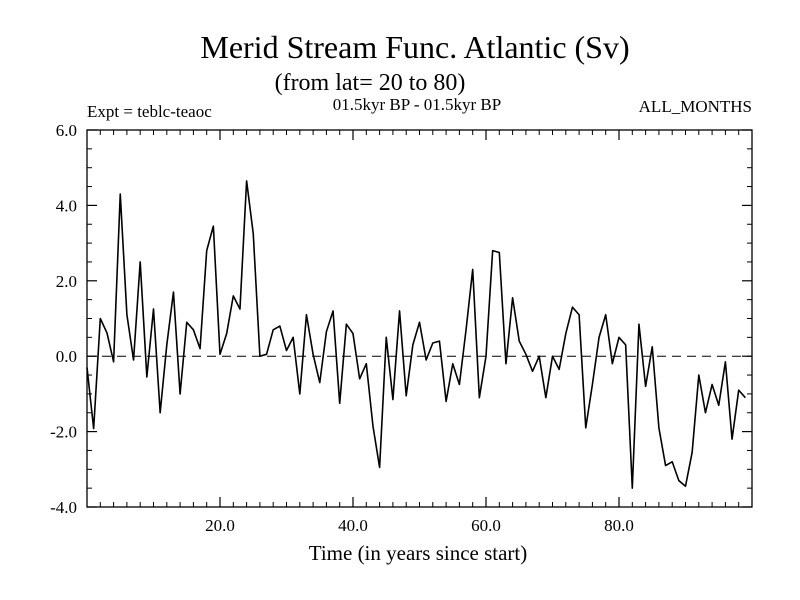 The image size is (800, 600). I want to click on x-tick-label: 20.0, so click(220, 525).